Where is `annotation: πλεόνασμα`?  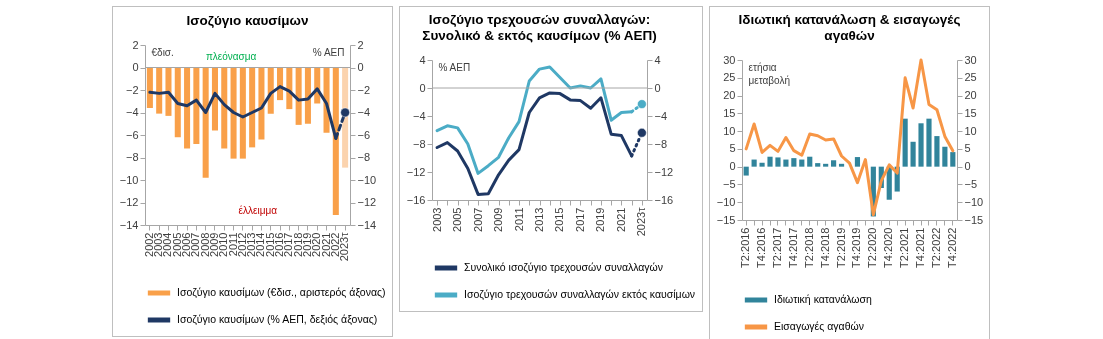
annotation: πλεόνασμα is located at coordinates (231, 56).